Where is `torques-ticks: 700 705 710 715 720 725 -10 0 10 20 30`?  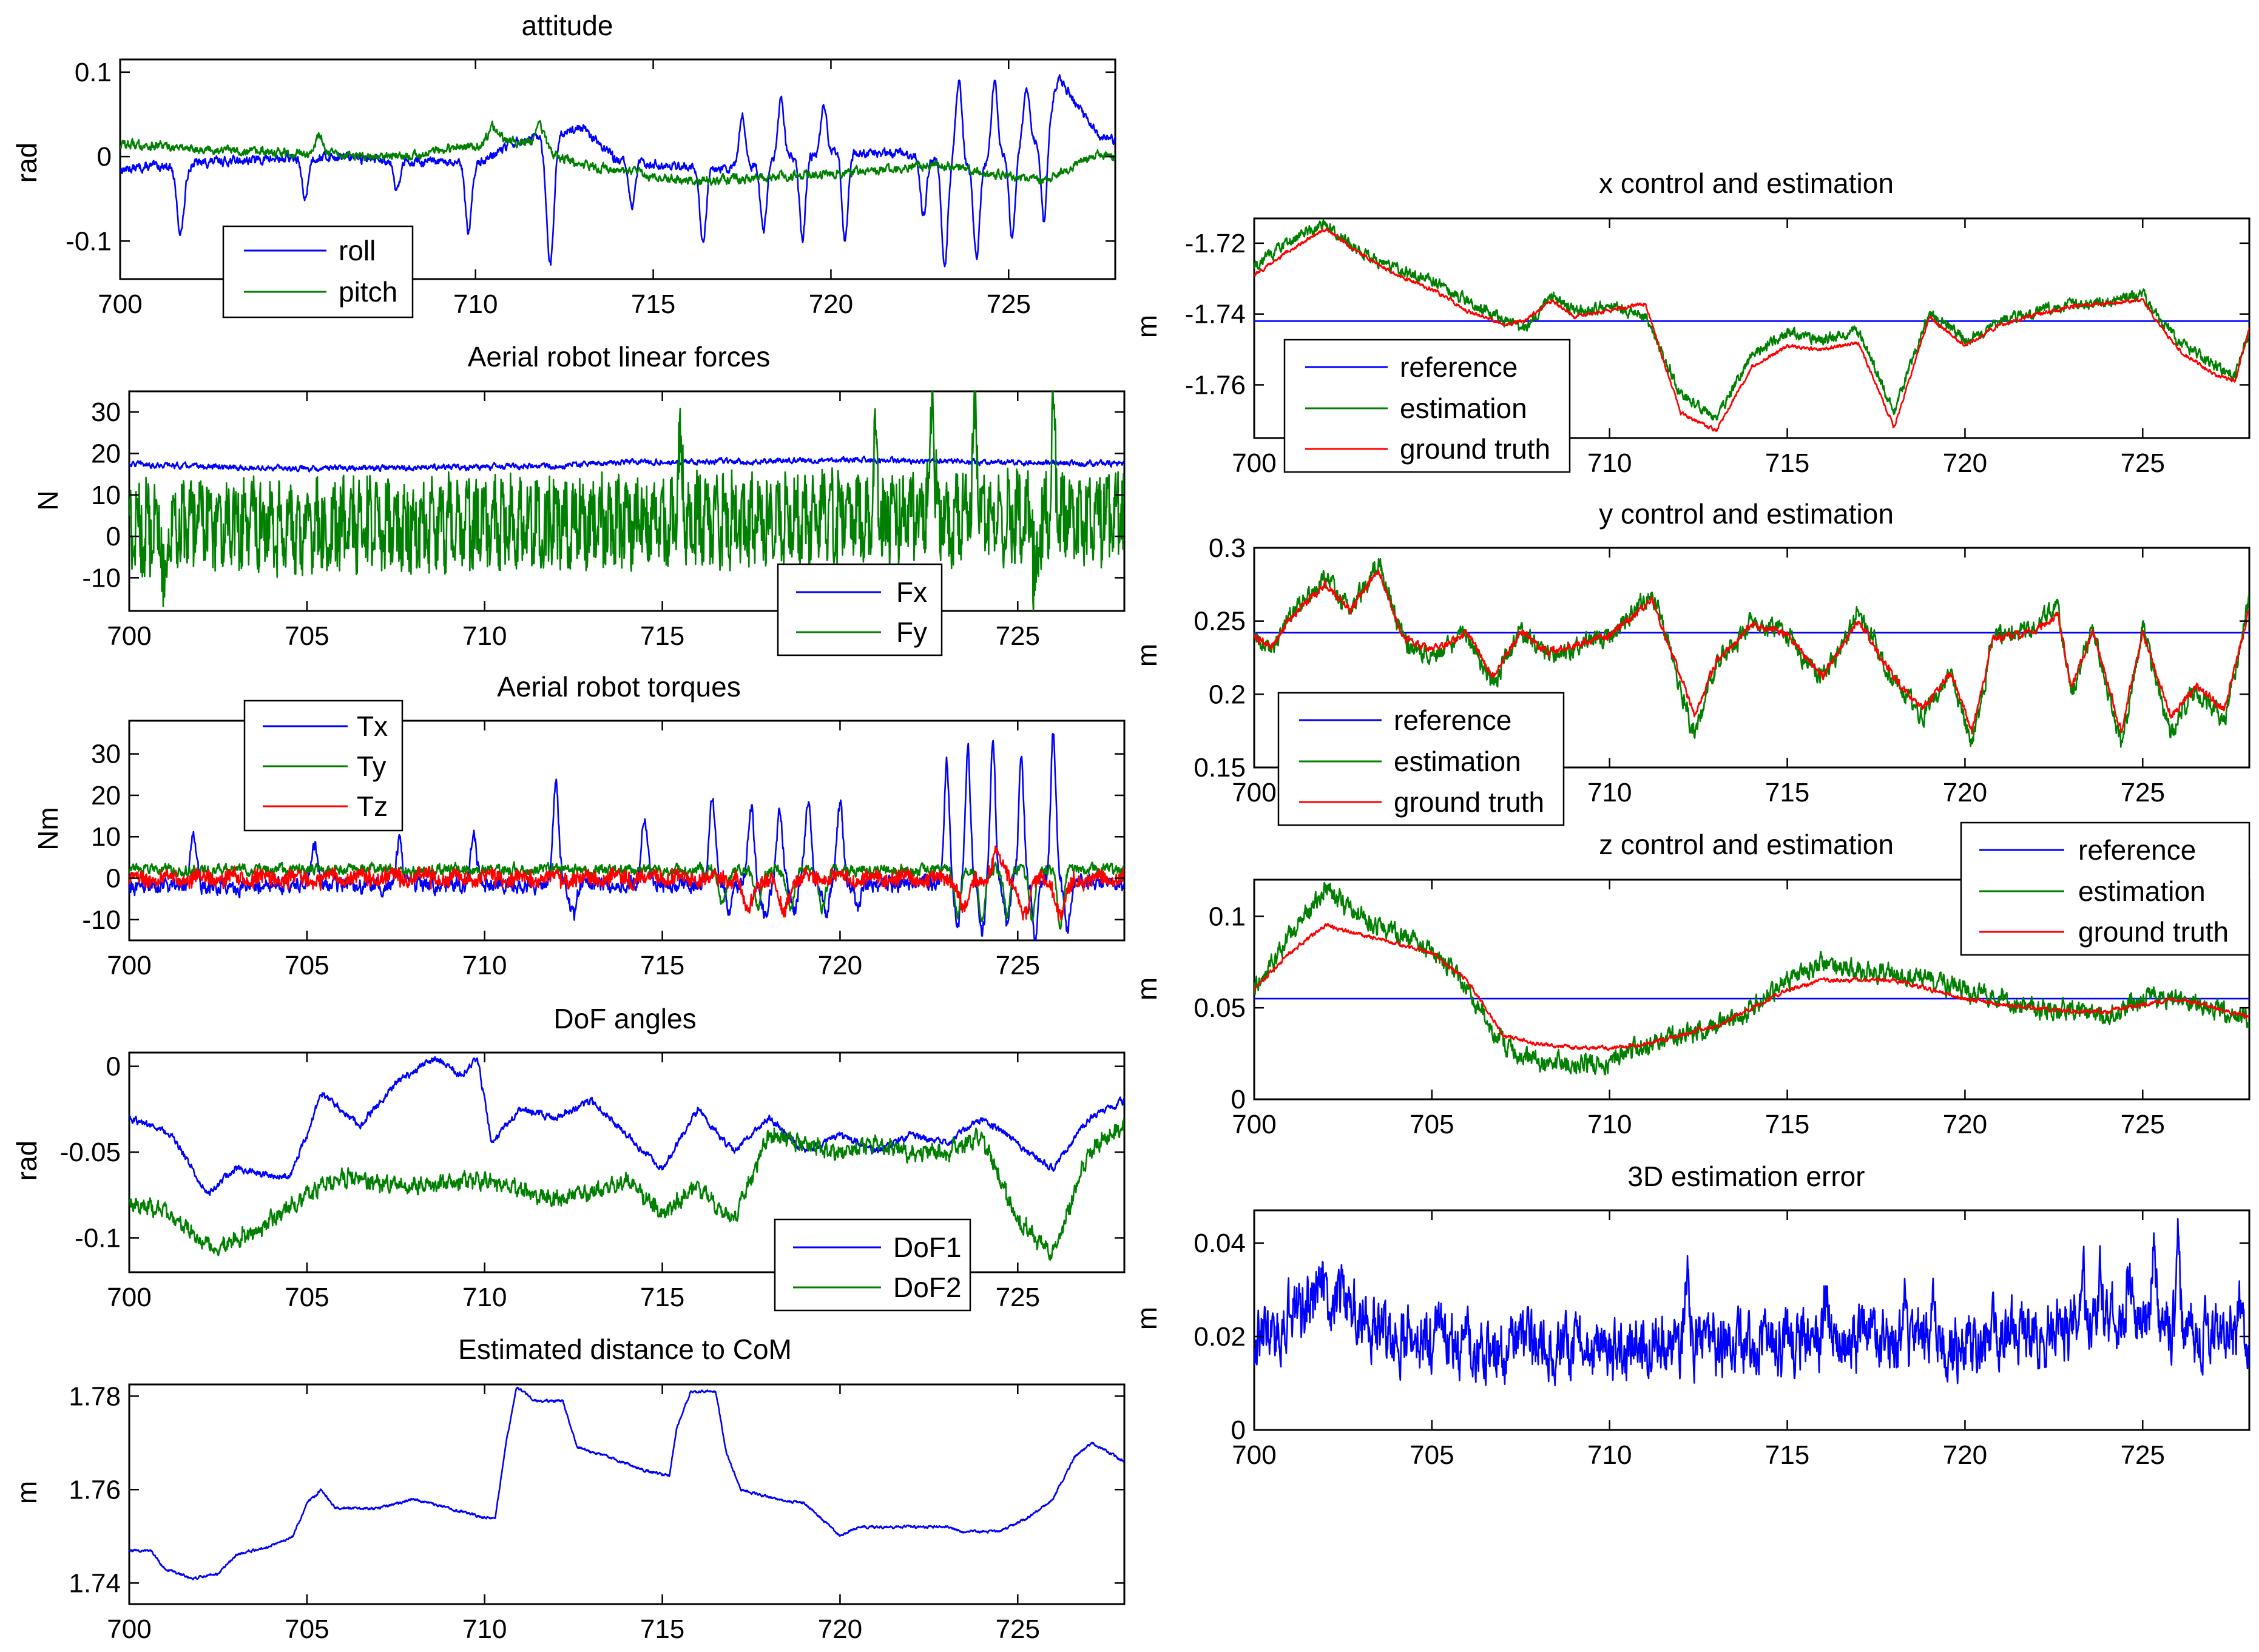
torques-ticks: 700 705 710 715 720 725 -10 0 10 20 30 is located at coordinates (603, 851).